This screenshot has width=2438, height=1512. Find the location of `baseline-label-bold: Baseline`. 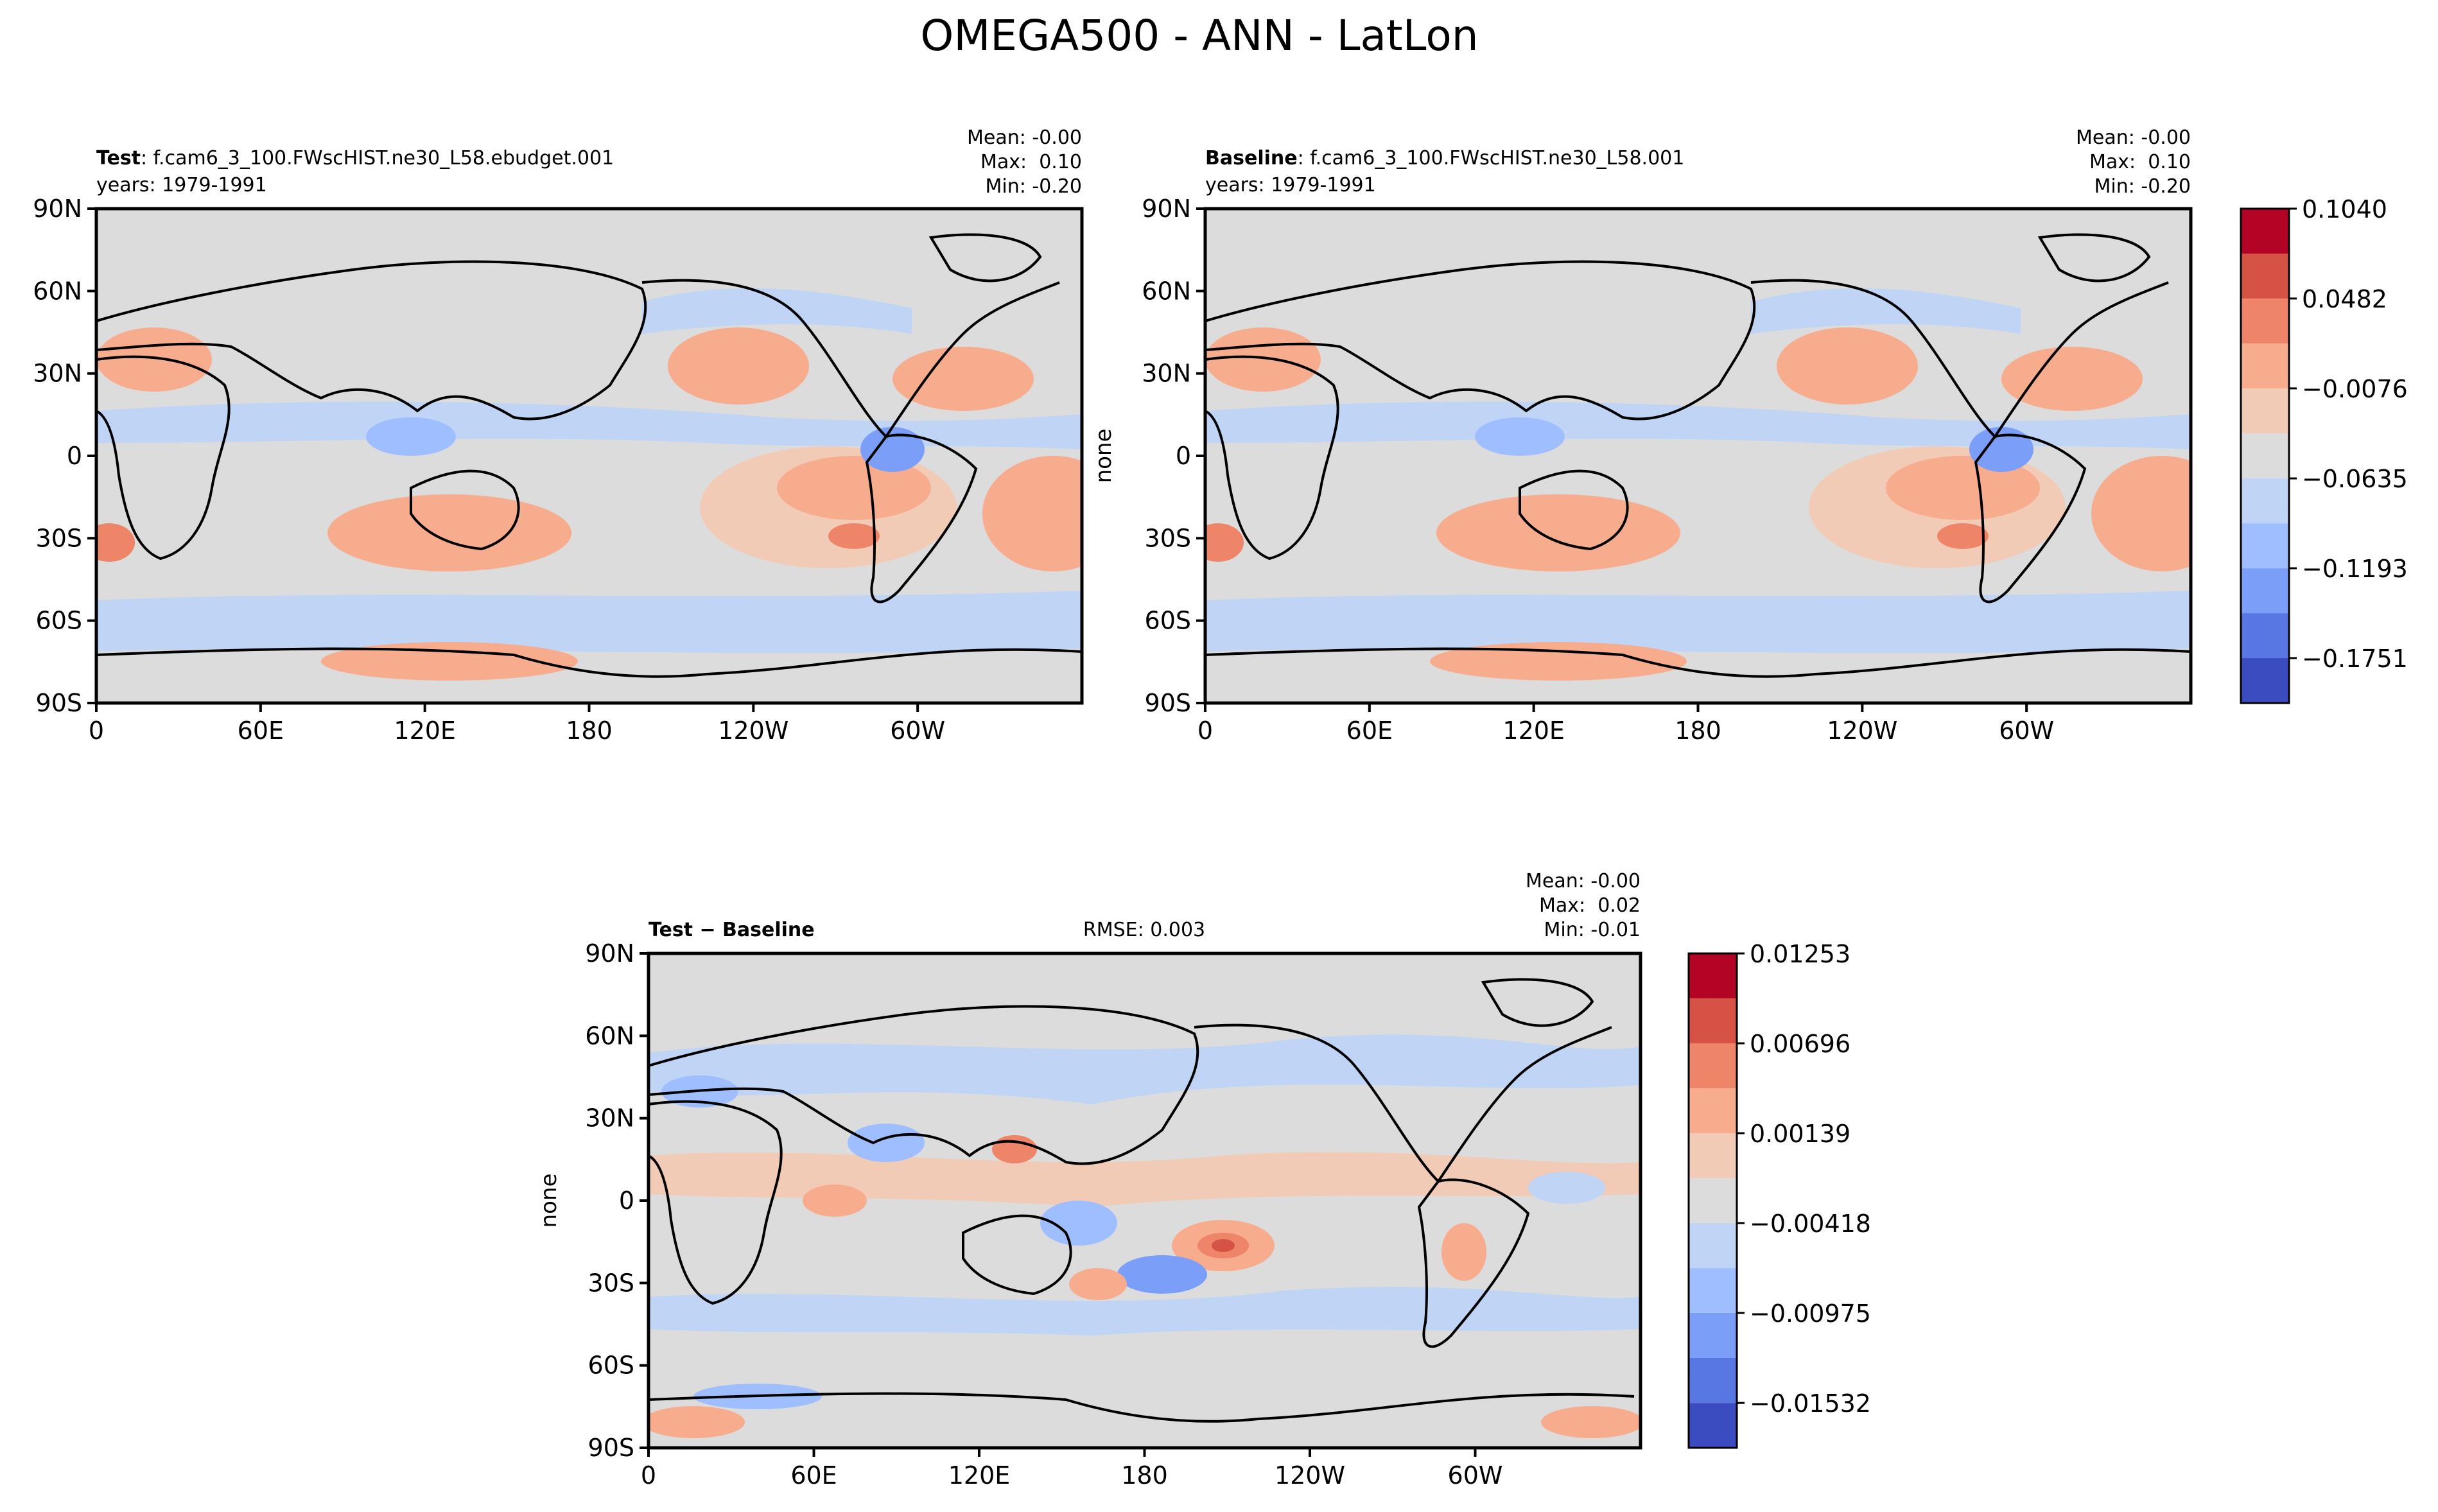

baseline-label-bold: Baseline is located at coordinates (1251, 158).